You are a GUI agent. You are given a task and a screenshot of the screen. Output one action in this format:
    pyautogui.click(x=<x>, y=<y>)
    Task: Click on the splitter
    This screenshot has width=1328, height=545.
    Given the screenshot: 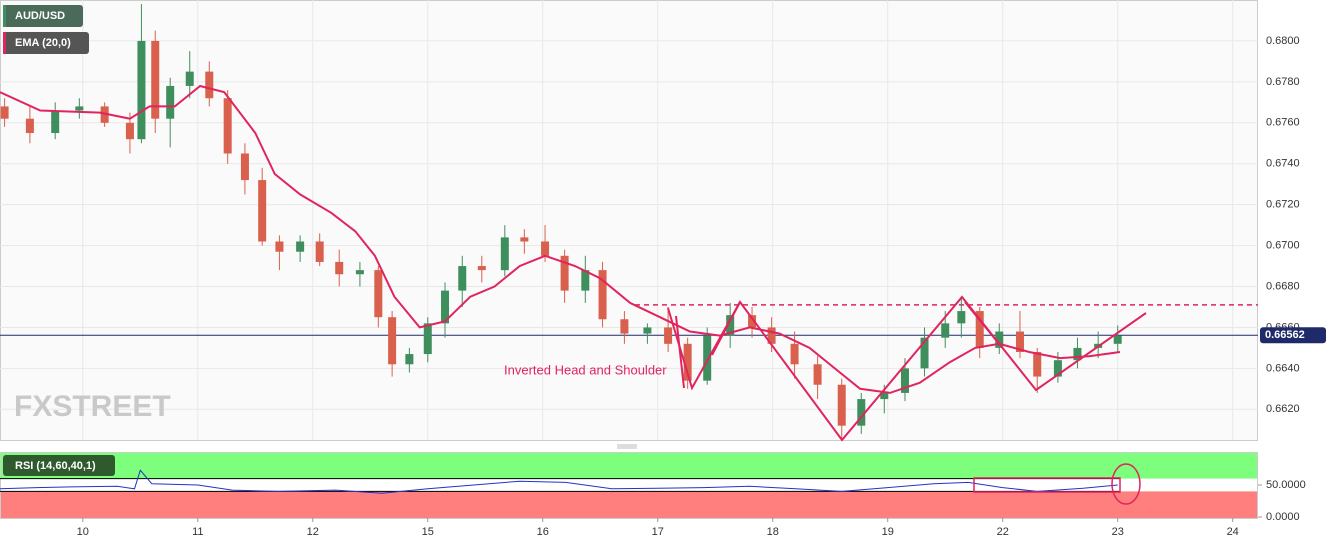 What is the action you would take?
    pyautogui.click(x=627, y=446)
    